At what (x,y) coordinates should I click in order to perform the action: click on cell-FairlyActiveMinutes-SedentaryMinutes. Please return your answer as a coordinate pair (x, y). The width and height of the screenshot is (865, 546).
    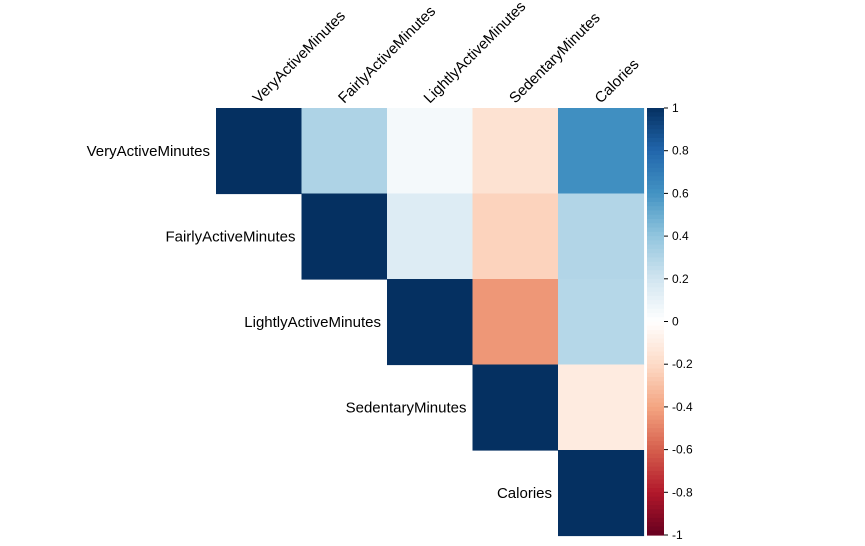
    Looking at the image, I should click on (515, 236).